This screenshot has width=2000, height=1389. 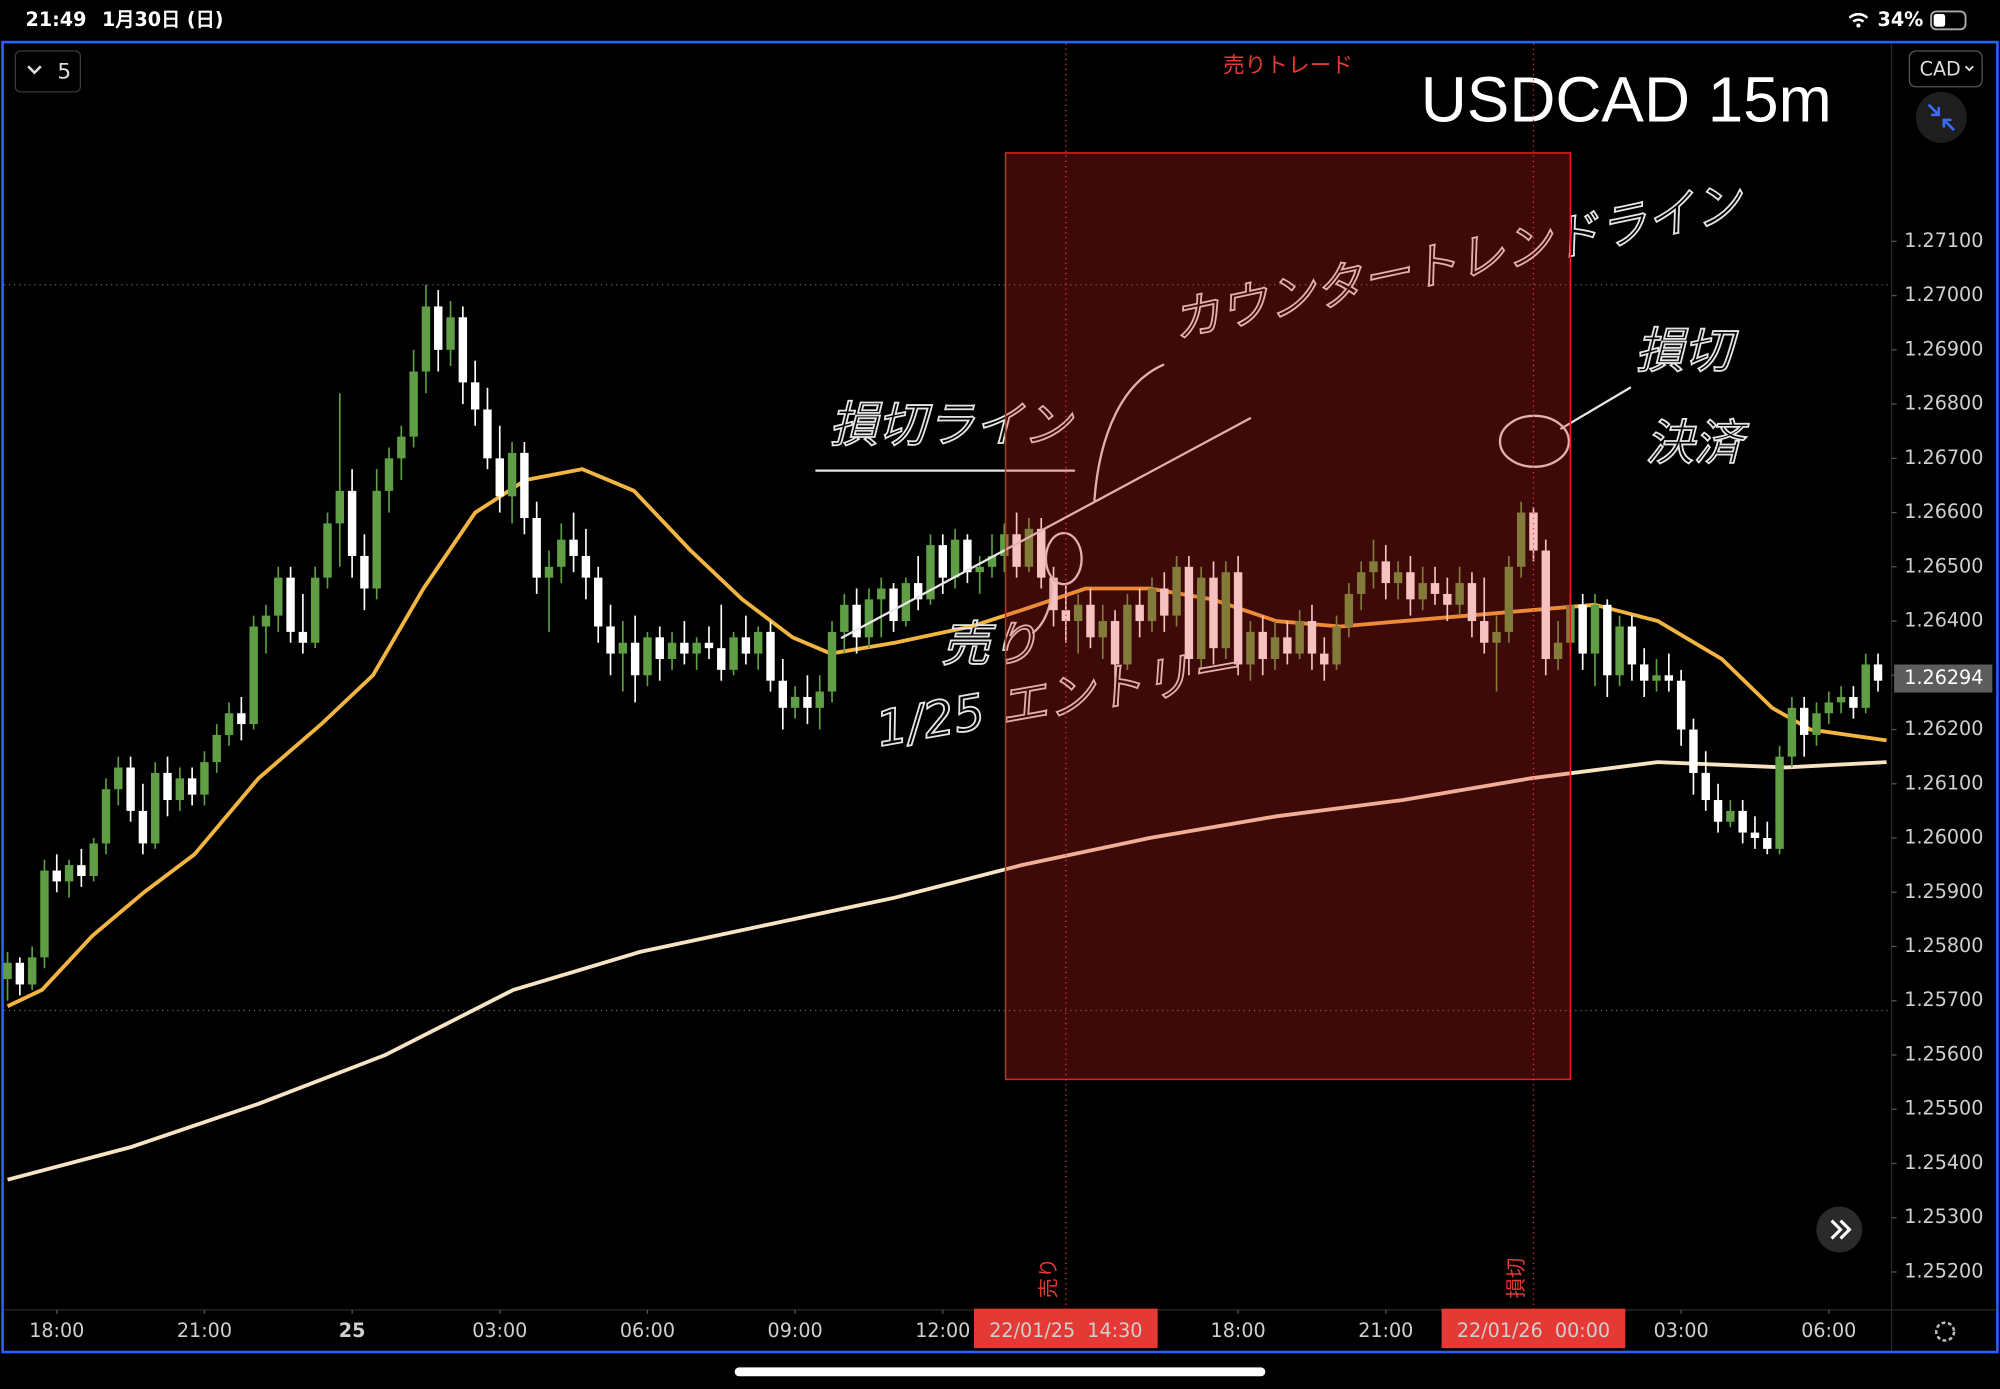 I want to click on collapse-button, so click(x=1941, y=117).